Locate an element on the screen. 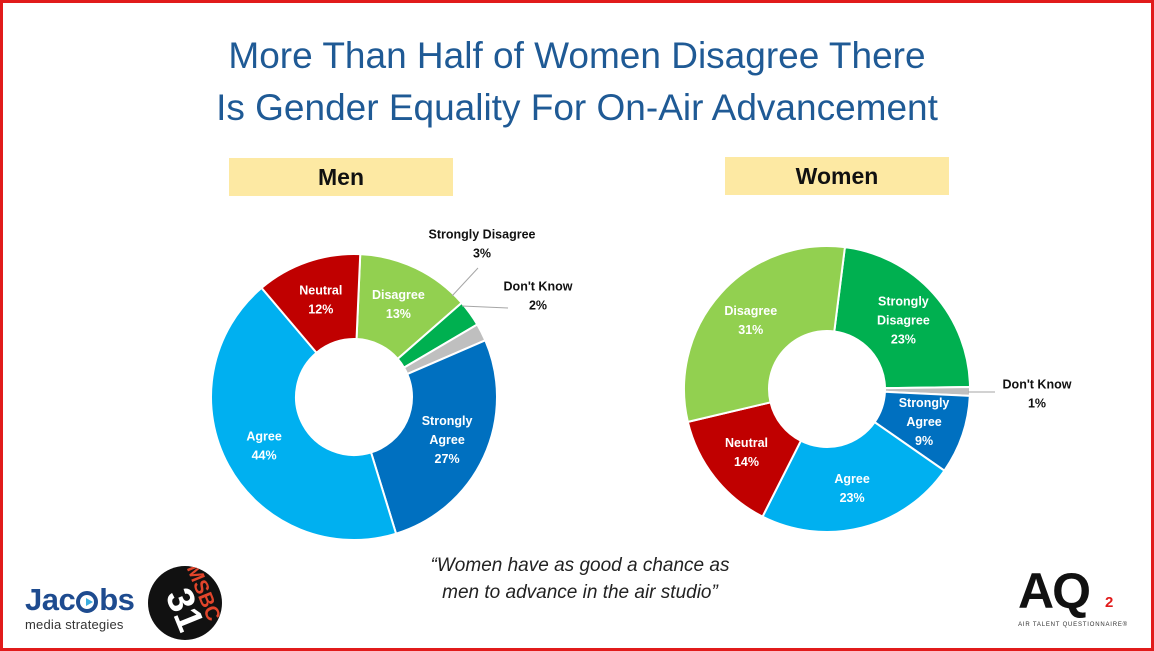  jacobs-word-part-1: Jac is located at coordinates (50, 599).